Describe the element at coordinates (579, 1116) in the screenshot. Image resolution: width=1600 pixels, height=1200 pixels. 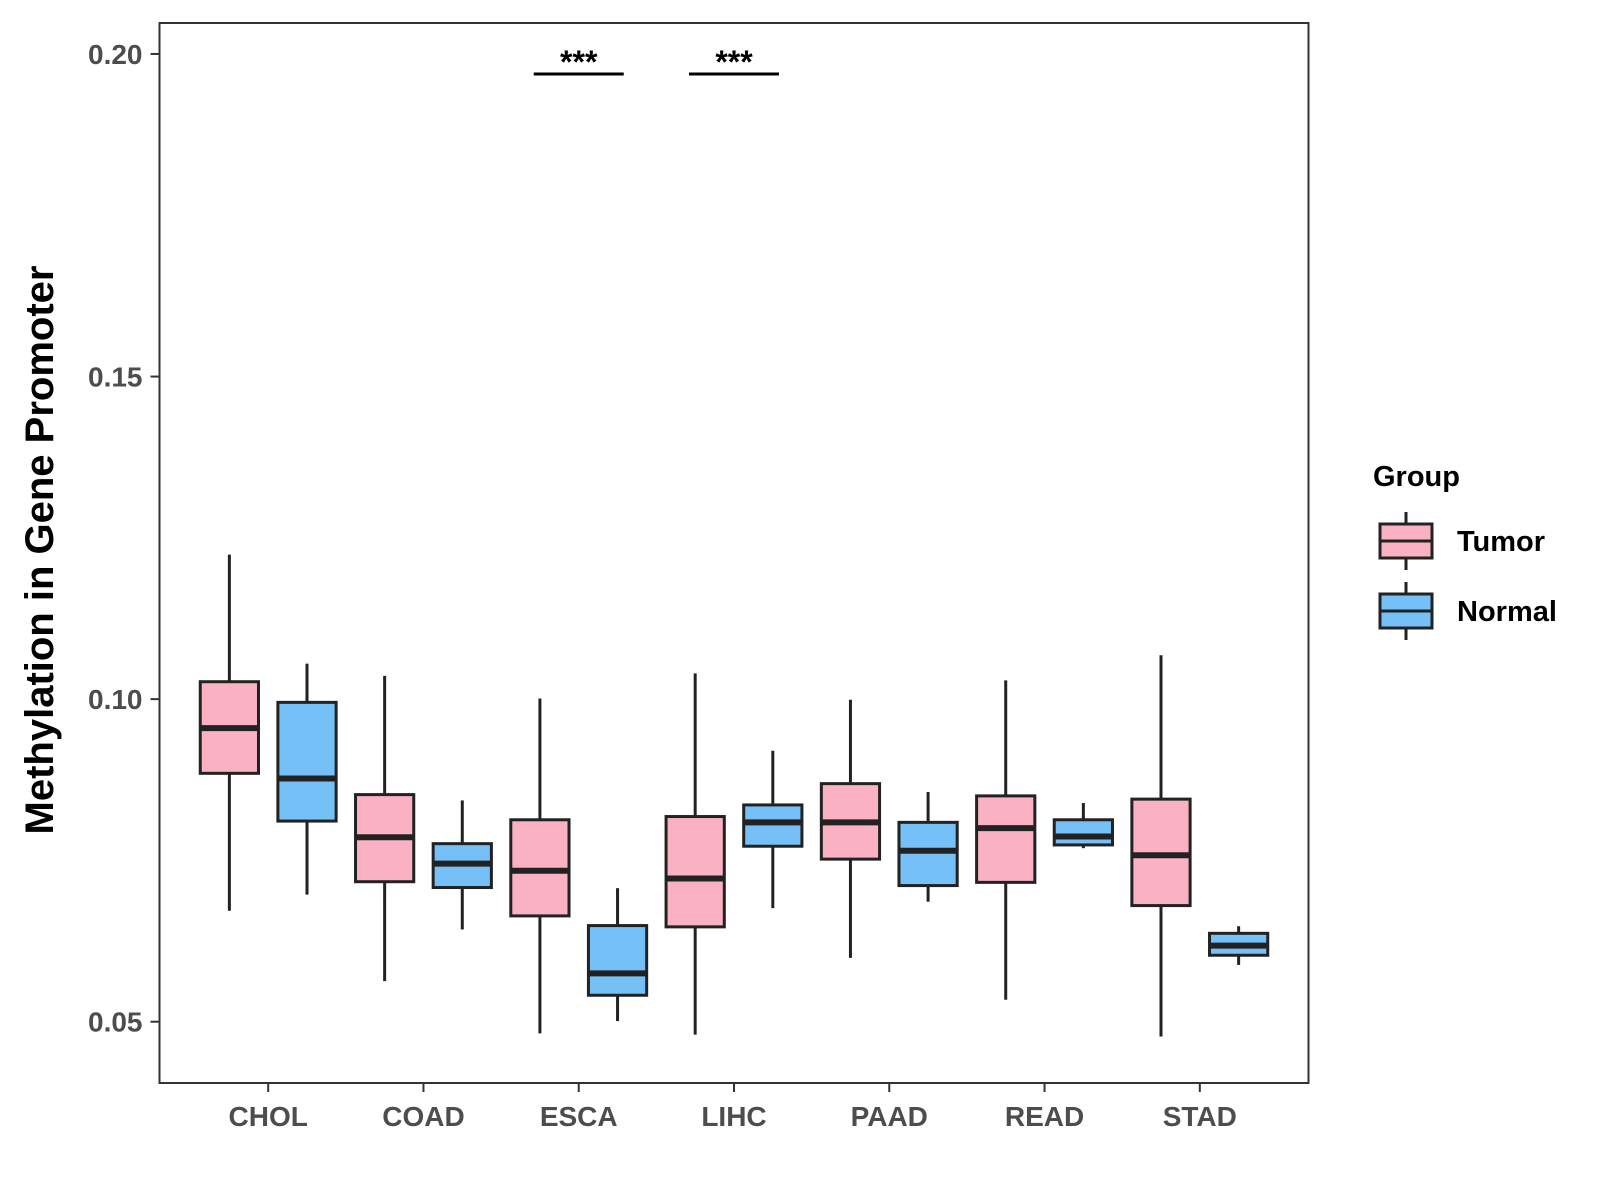
I see `x-tick-label: ESCA` at that location.